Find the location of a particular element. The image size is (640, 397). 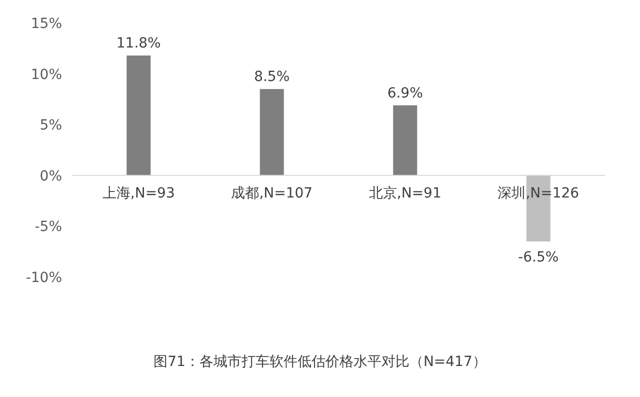

y-tick-label: 15% is located at coordinates (46, 24).